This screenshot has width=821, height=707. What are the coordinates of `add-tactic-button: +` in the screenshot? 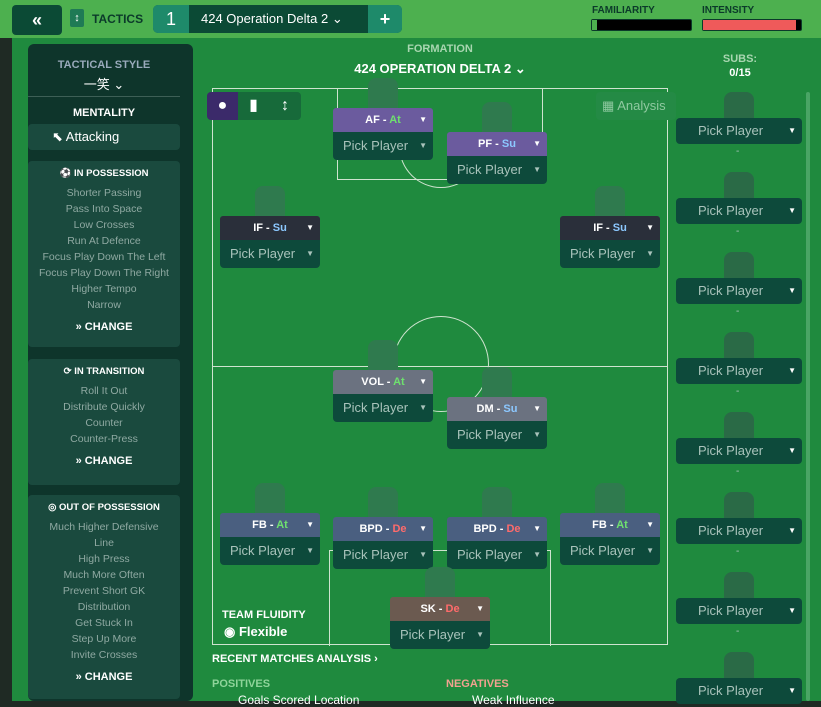 It's located at (385, 19).